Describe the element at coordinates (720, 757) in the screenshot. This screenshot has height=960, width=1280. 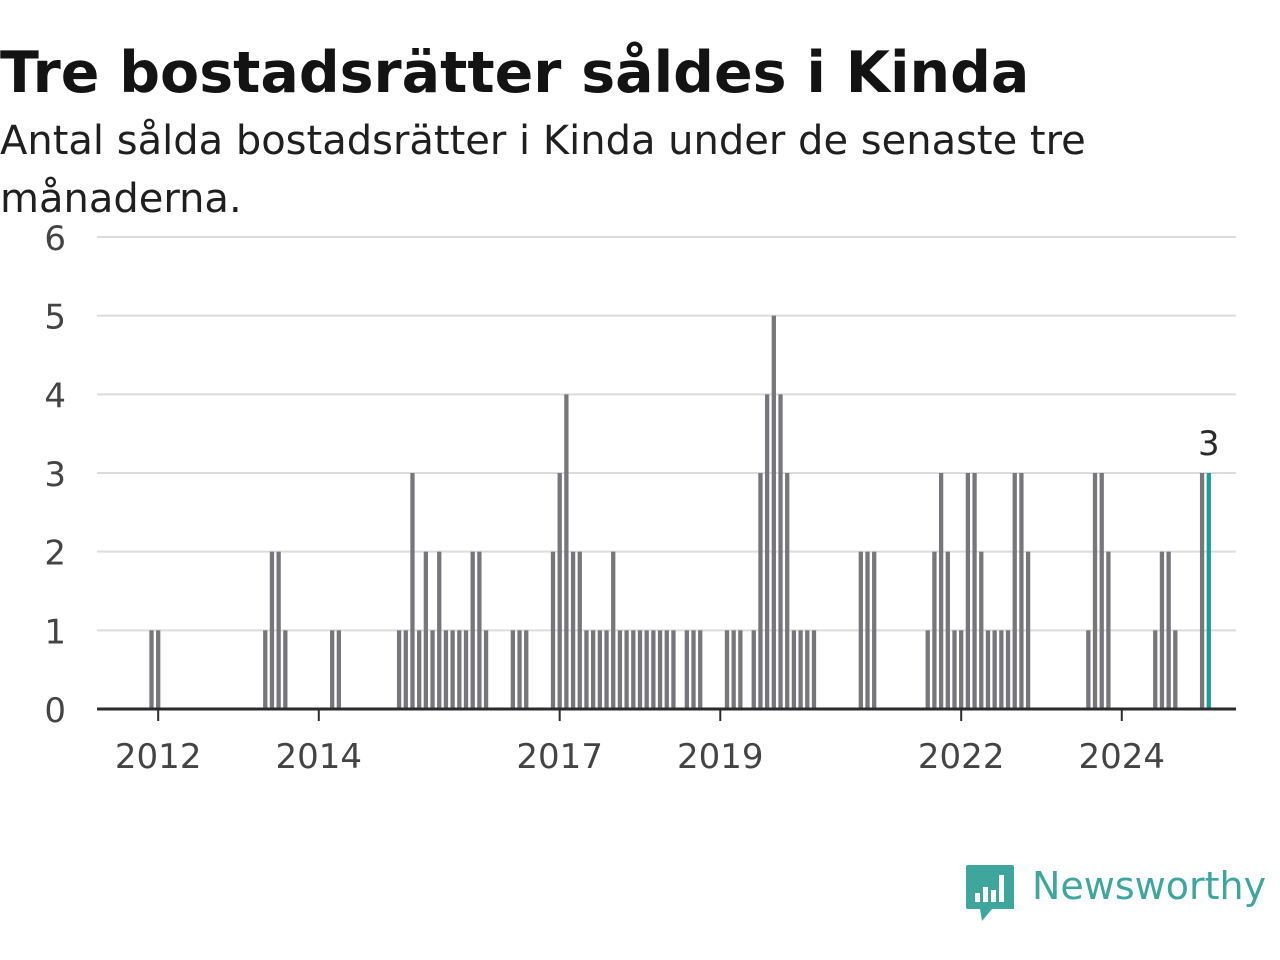
I see `x-tick-label: 2019` at that location.